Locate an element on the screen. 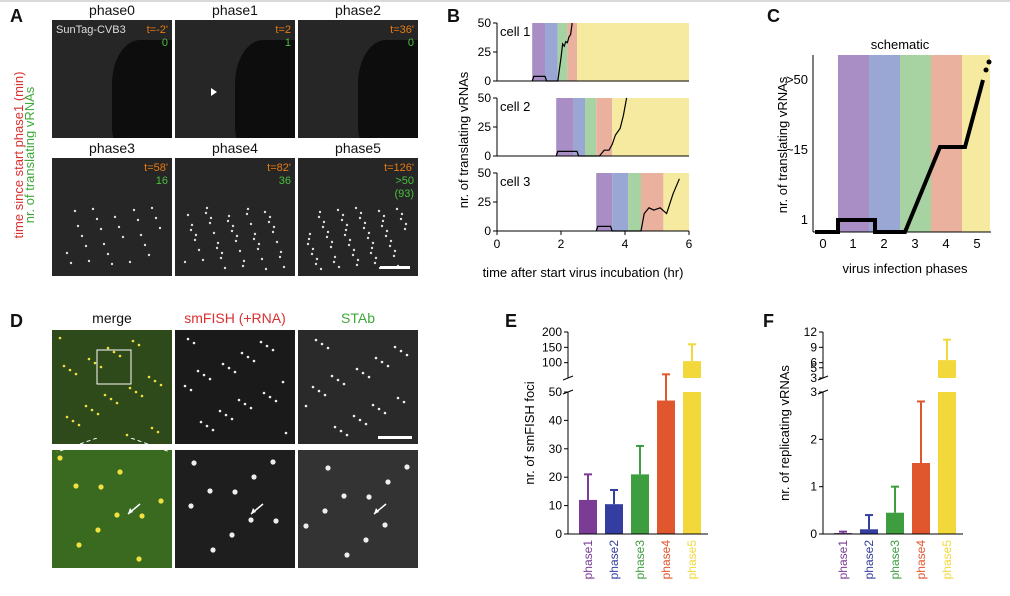  panel-label-c: C is located at coordinates (773, 16).